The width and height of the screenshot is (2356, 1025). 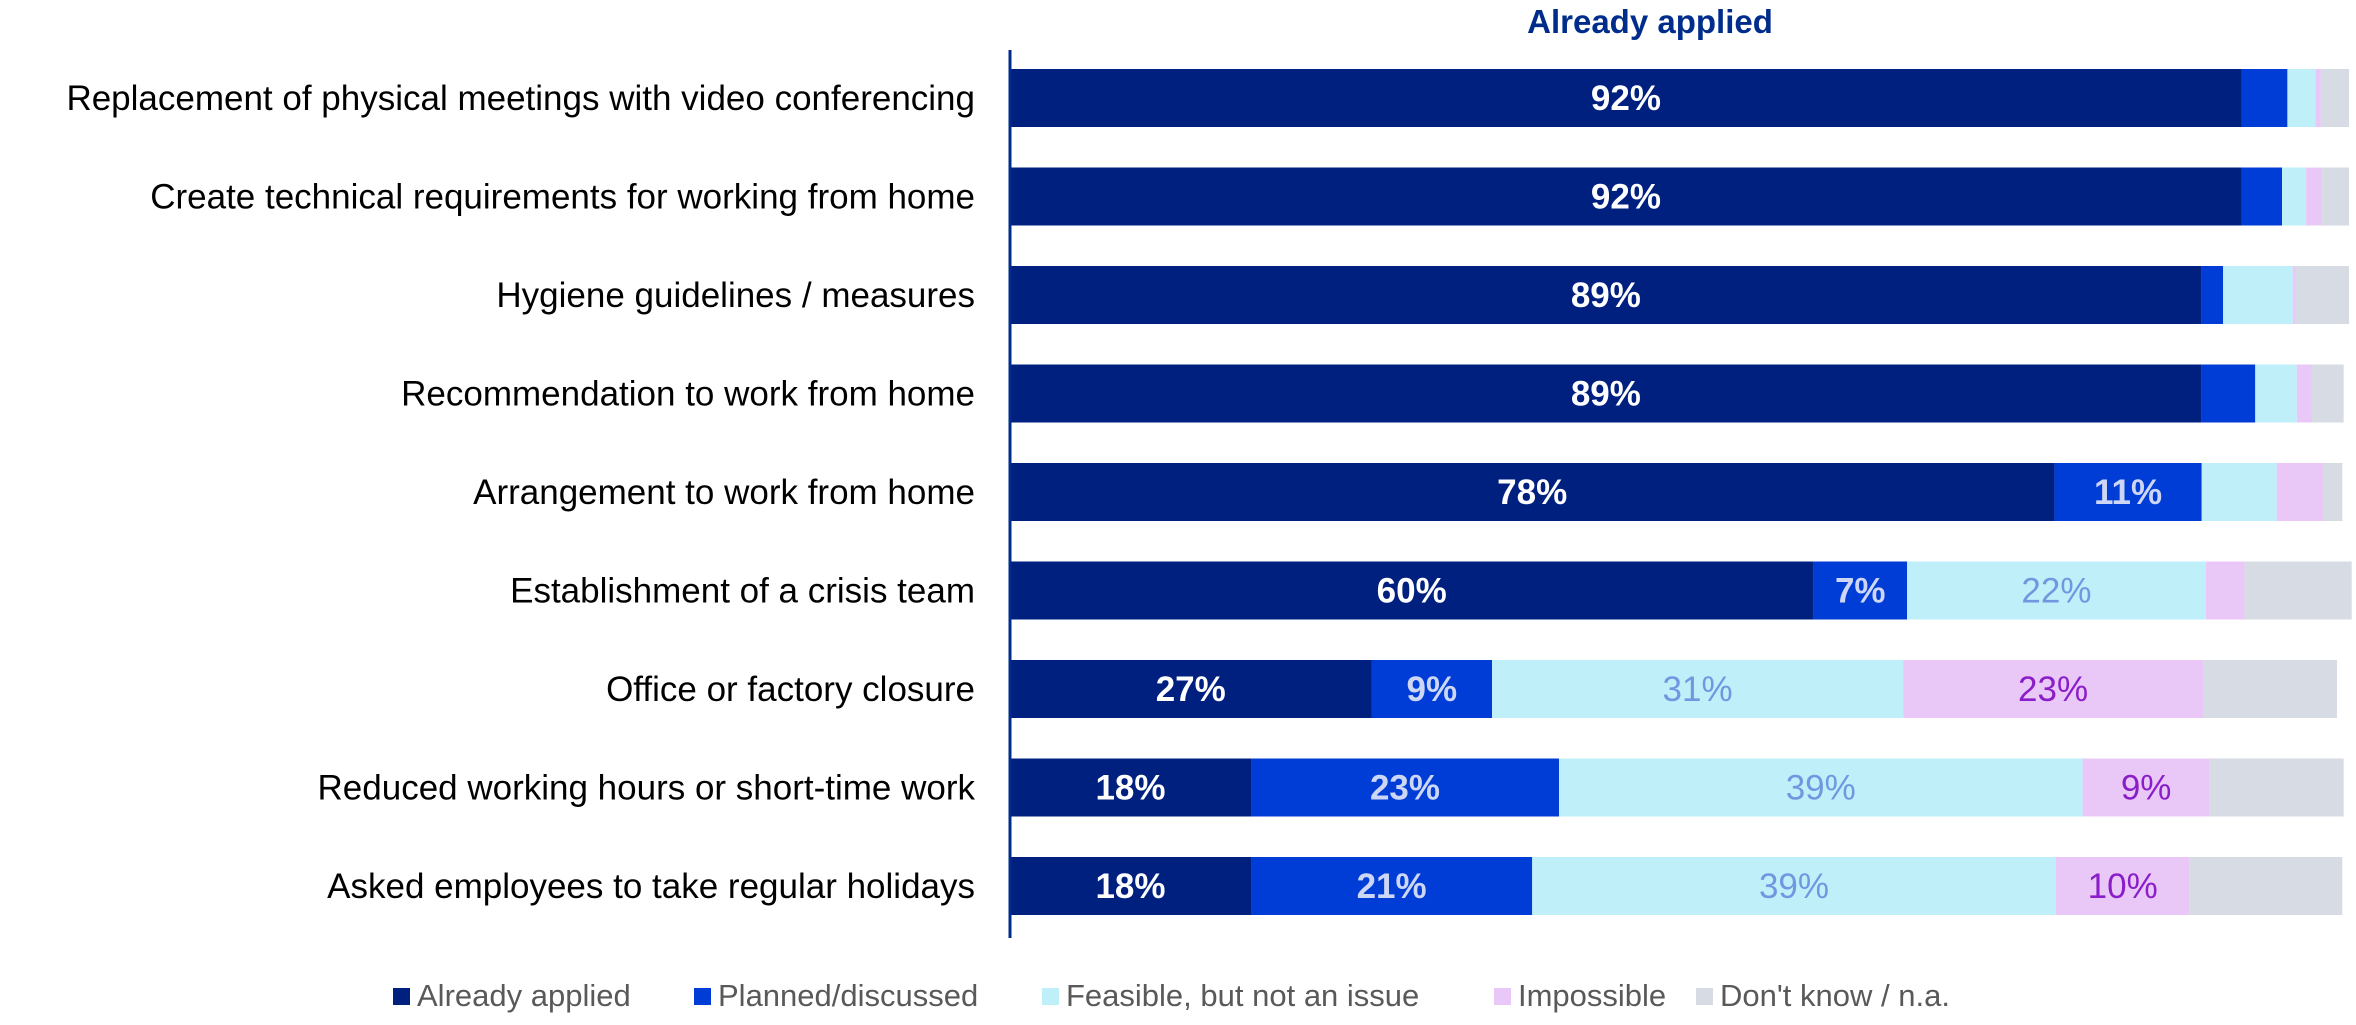 I want to click on data-label: 22%, so click(x=2056, y=591).